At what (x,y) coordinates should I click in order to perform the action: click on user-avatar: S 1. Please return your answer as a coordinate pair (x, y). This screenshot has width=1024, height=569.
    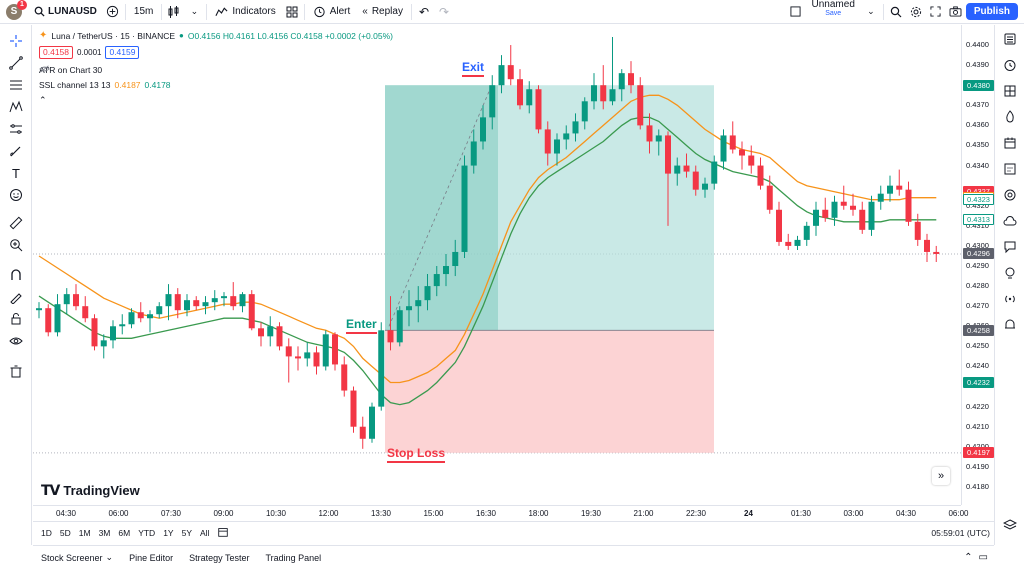
    Looking at the image, I should click on (16, 10).